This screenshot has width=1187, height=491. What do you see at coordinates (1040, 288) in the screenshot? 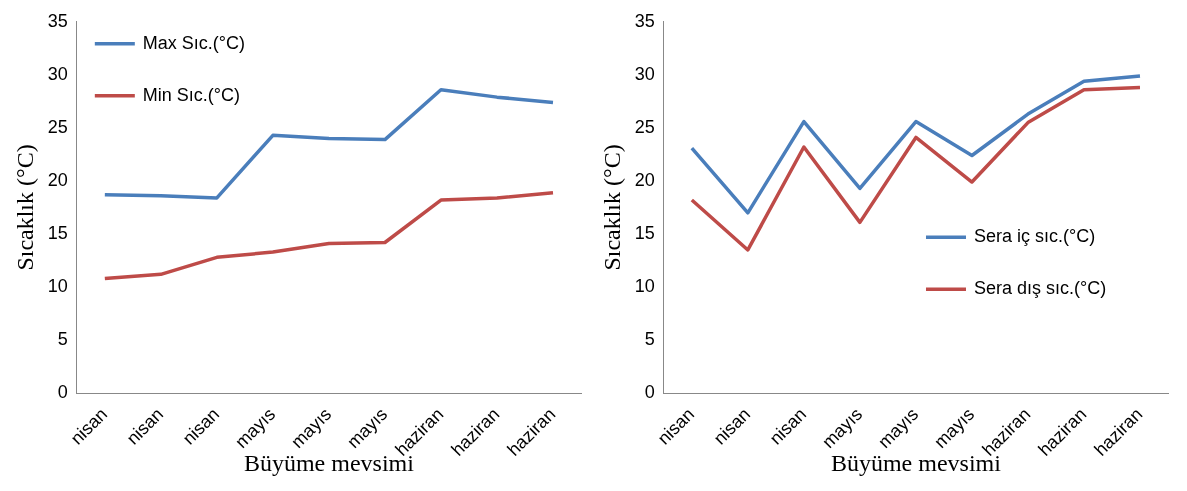
I see `legend-label: Sera dış sıc.(°C)` at bounding box center [1040, 288].